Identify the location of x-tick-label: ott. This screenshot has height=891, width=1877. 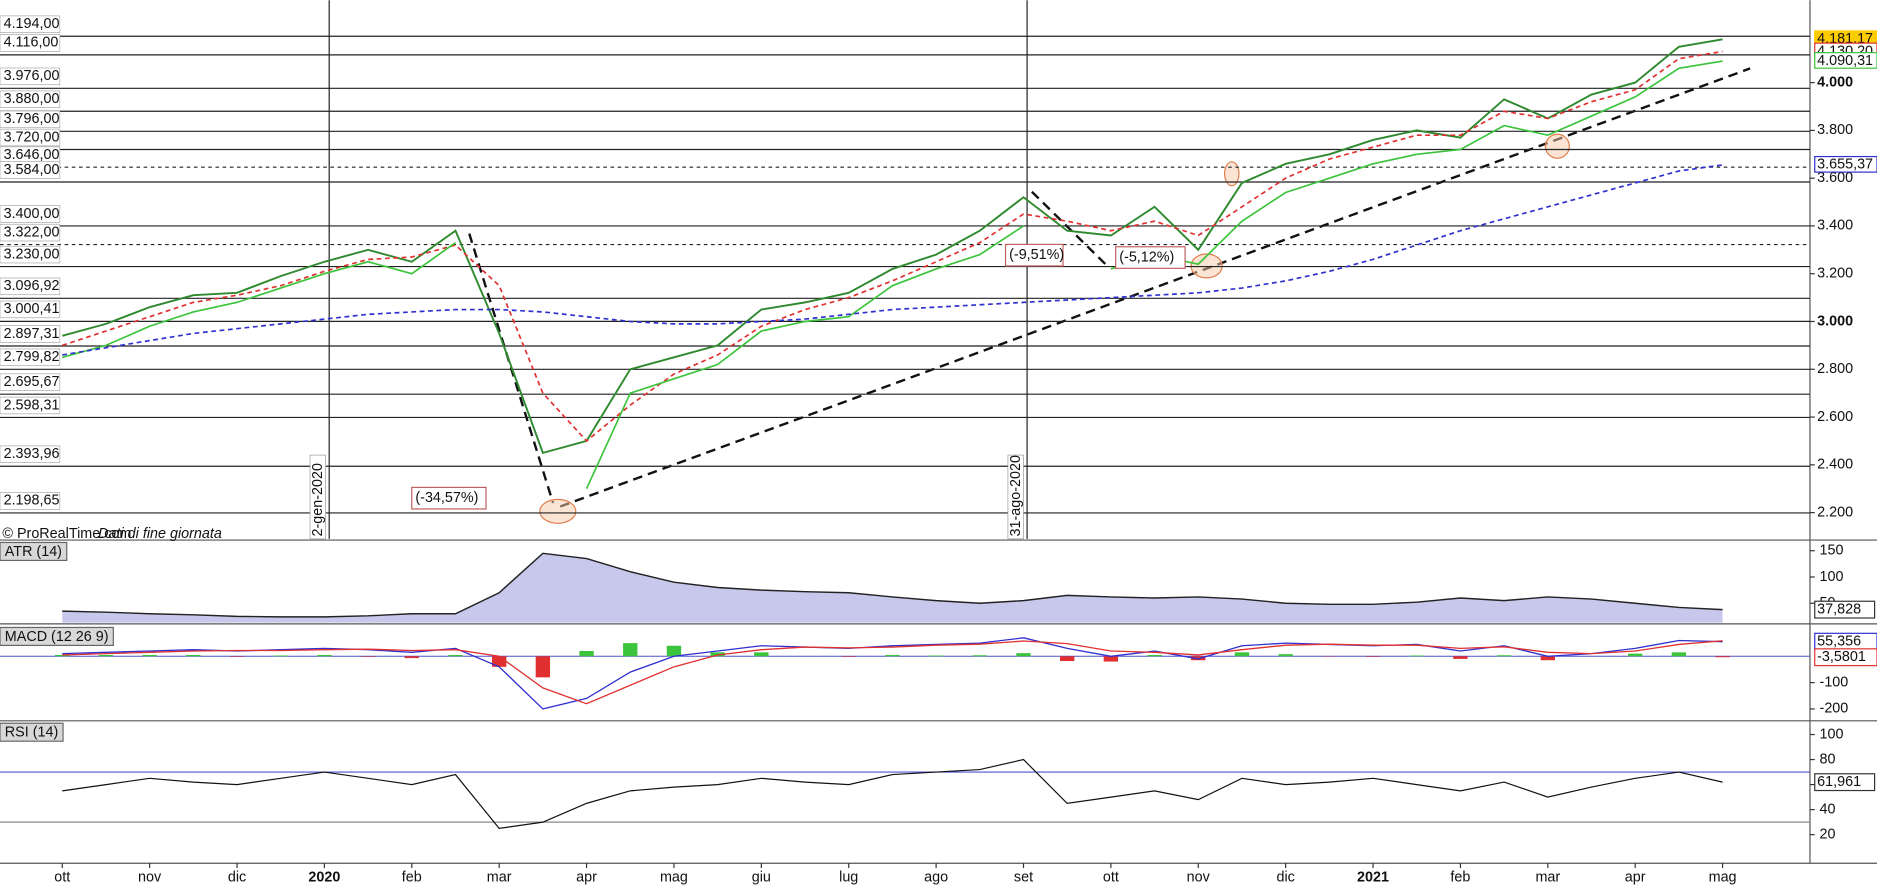
(62, 877).